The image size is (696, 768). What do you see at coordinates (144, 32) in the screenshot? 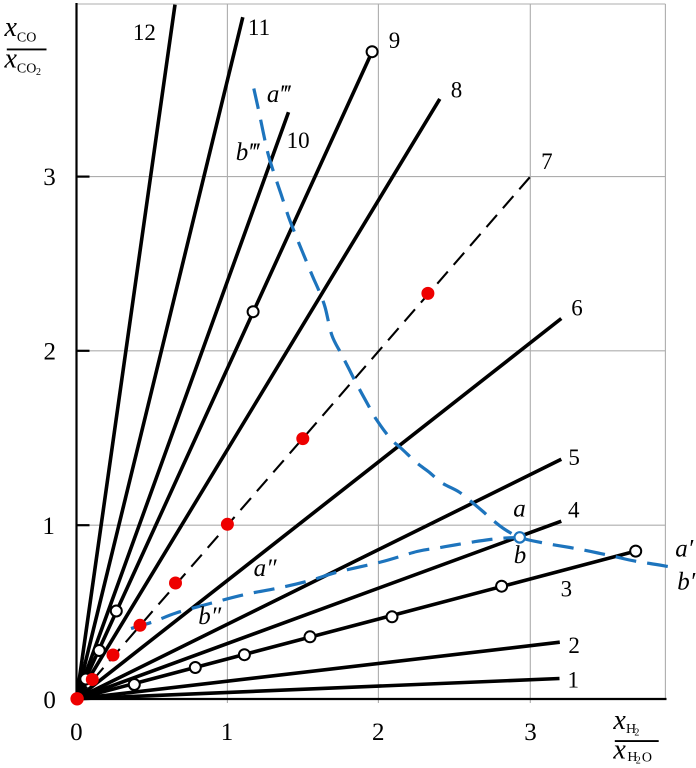
I see `svg-text: 12` at bounding box center [144, 32].